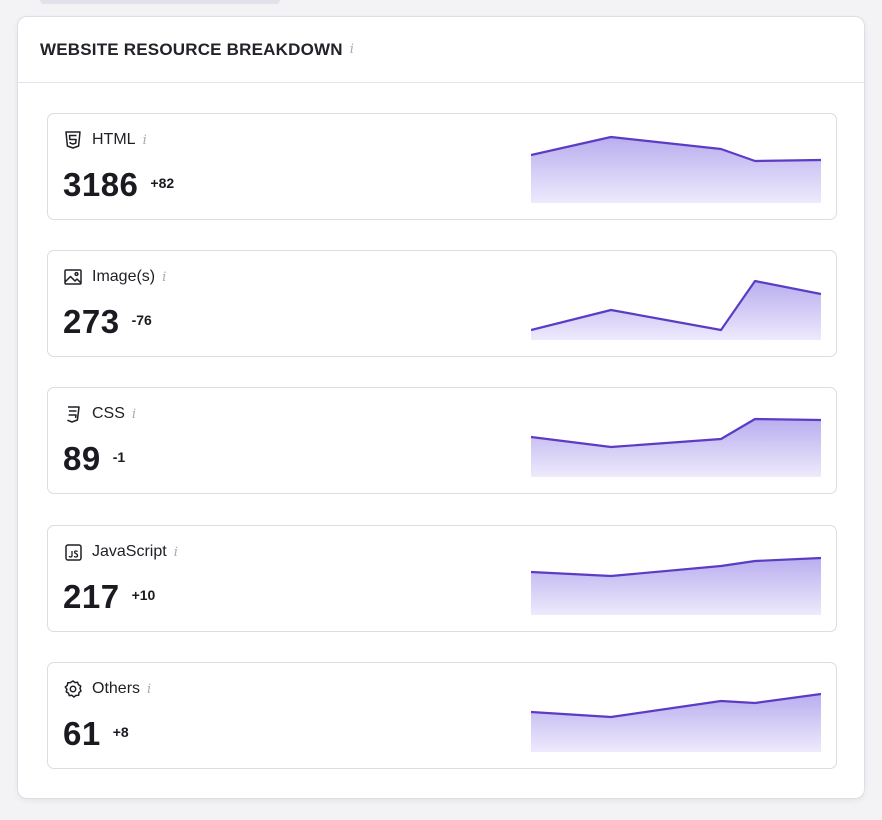 The image size is (882, 820). I want to click on card-delta: -76, so click(141, 320).